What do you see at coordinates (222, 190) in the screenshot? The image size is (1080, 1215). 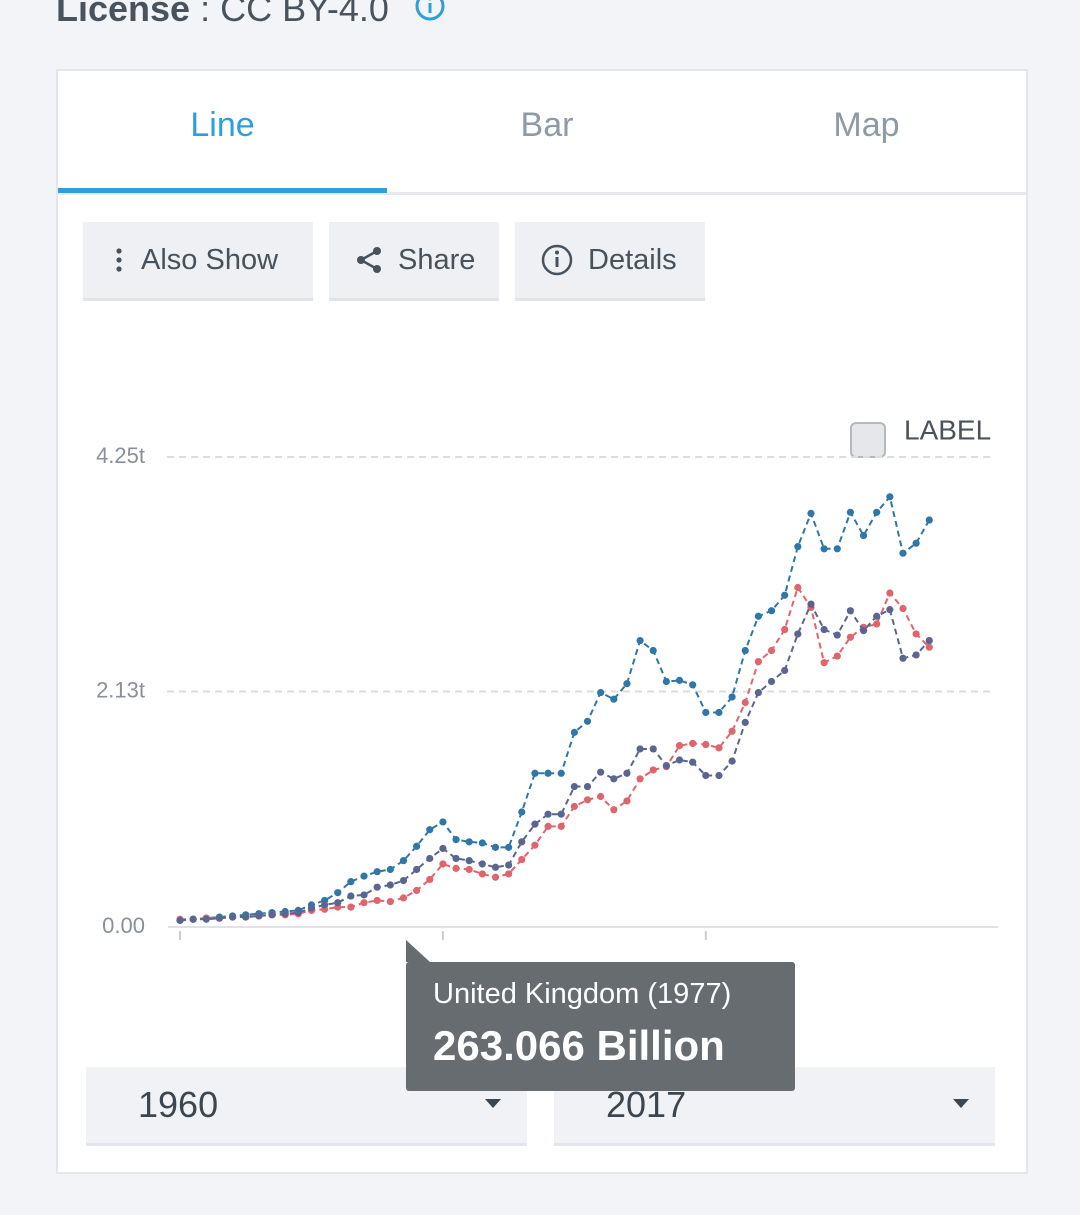 I see `tab-indicator` at bounding box center [222, 190].